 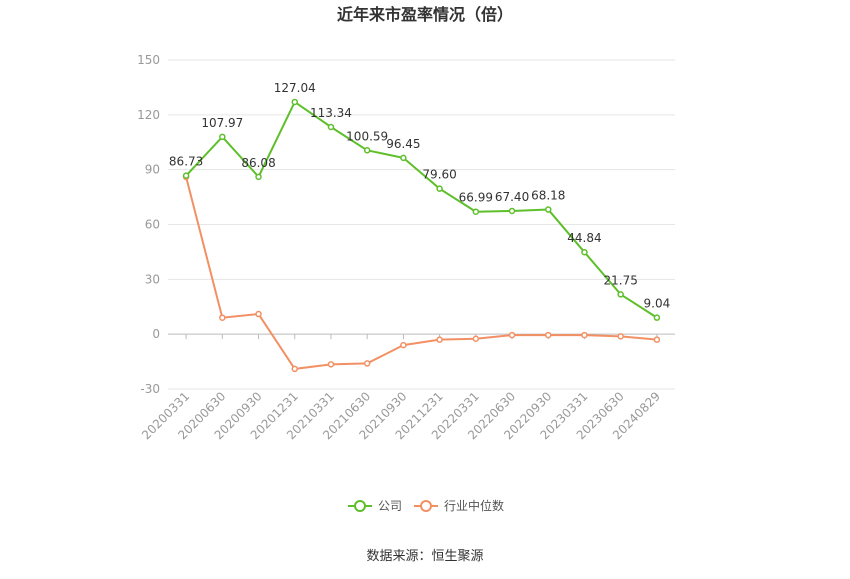 What do you see at coordinates (152, 279) in the screenshot?
I see `y-tick-label: 30` at bounding box center [152, 279].